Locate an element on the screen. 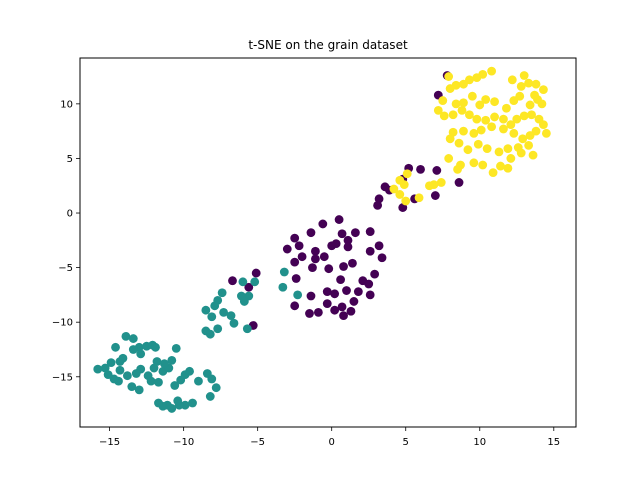 This screenshot has height=480, width=640. y-axis: −15 −10 −5 0 5 10 is located at coordinates (66, 241).